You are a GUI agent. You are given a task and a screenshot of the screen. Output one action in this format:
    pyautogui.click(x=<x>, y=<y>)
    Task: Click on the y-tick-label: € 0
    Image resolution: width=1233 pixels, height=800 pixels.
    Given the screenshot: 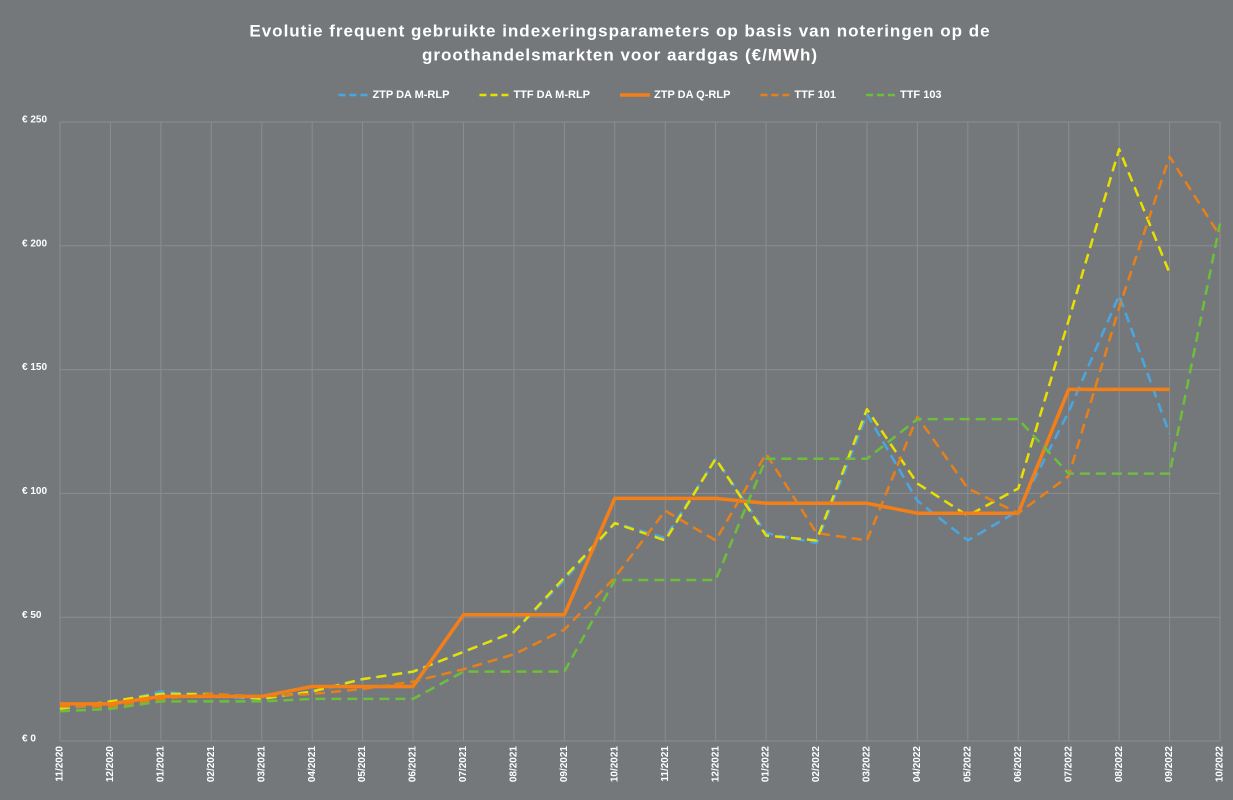 What is the action you would take?
    pyautogui.click(x=29, y=739)
    